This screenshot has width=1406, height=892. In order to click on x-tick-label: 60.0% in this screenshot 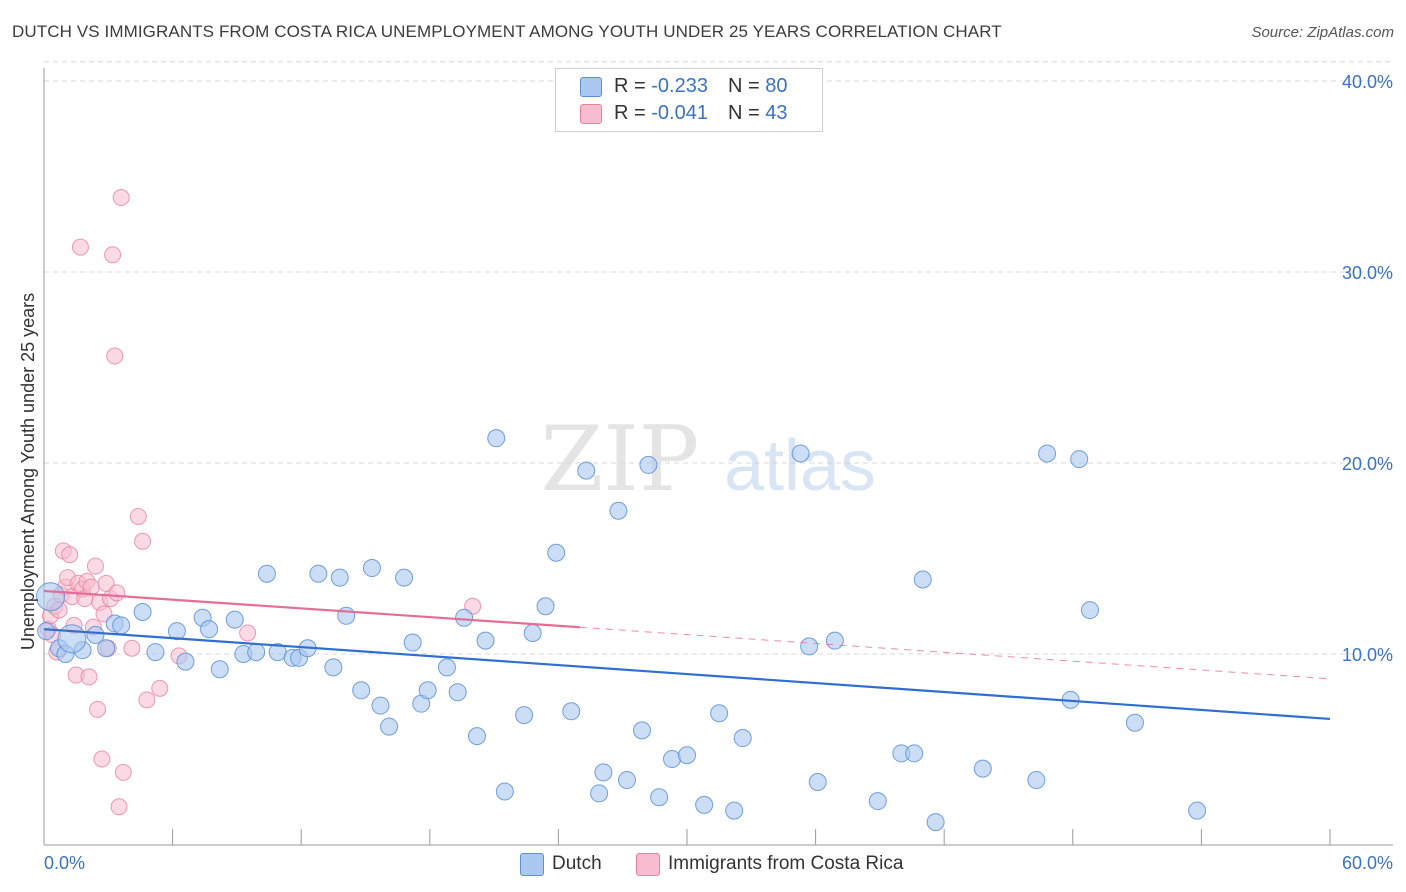, I will do `click(1367, 863)`.